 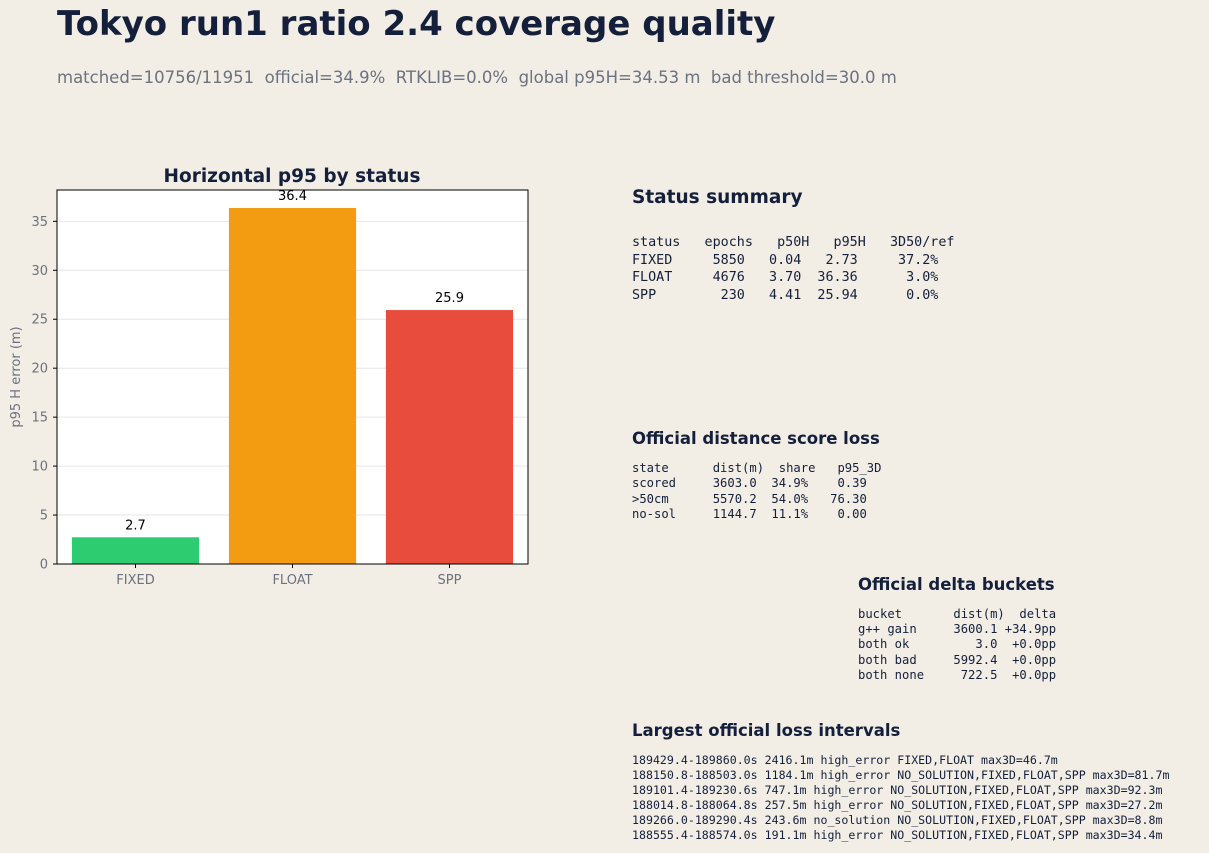 What do you see at coordinates (749, 513) in the screenshot?
I see `loss-table-row-nosol: no-sol 1144.7 11.1% 0.00` at bounding box center [749, 513].